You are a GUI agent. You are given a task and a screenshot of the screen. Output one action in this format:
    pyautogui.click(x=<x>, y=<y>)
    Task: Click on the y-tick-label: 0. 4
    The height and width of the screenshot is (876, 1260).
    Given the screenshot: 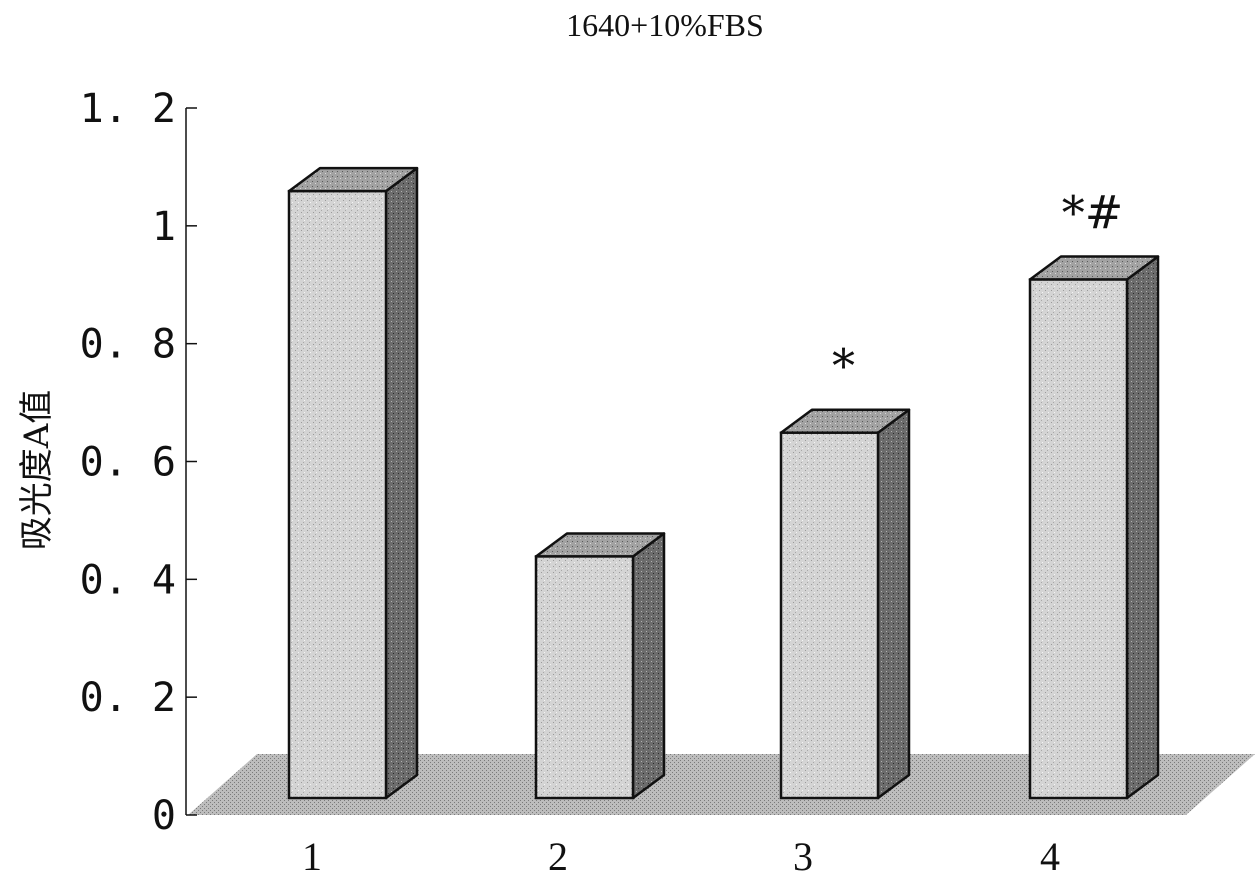 What is the action you would take?
    pyautogui.click(x=128, y=580)
    